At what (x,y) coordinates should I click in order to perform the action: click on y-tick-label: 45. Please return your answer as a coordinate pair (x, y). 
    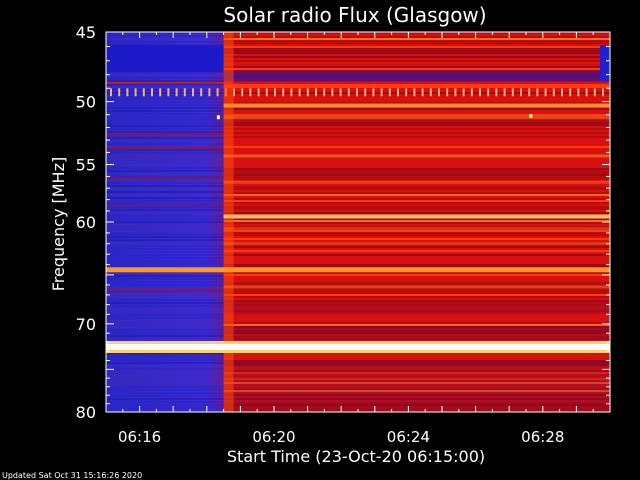
    Looking at the image, I should click on (86, 32).